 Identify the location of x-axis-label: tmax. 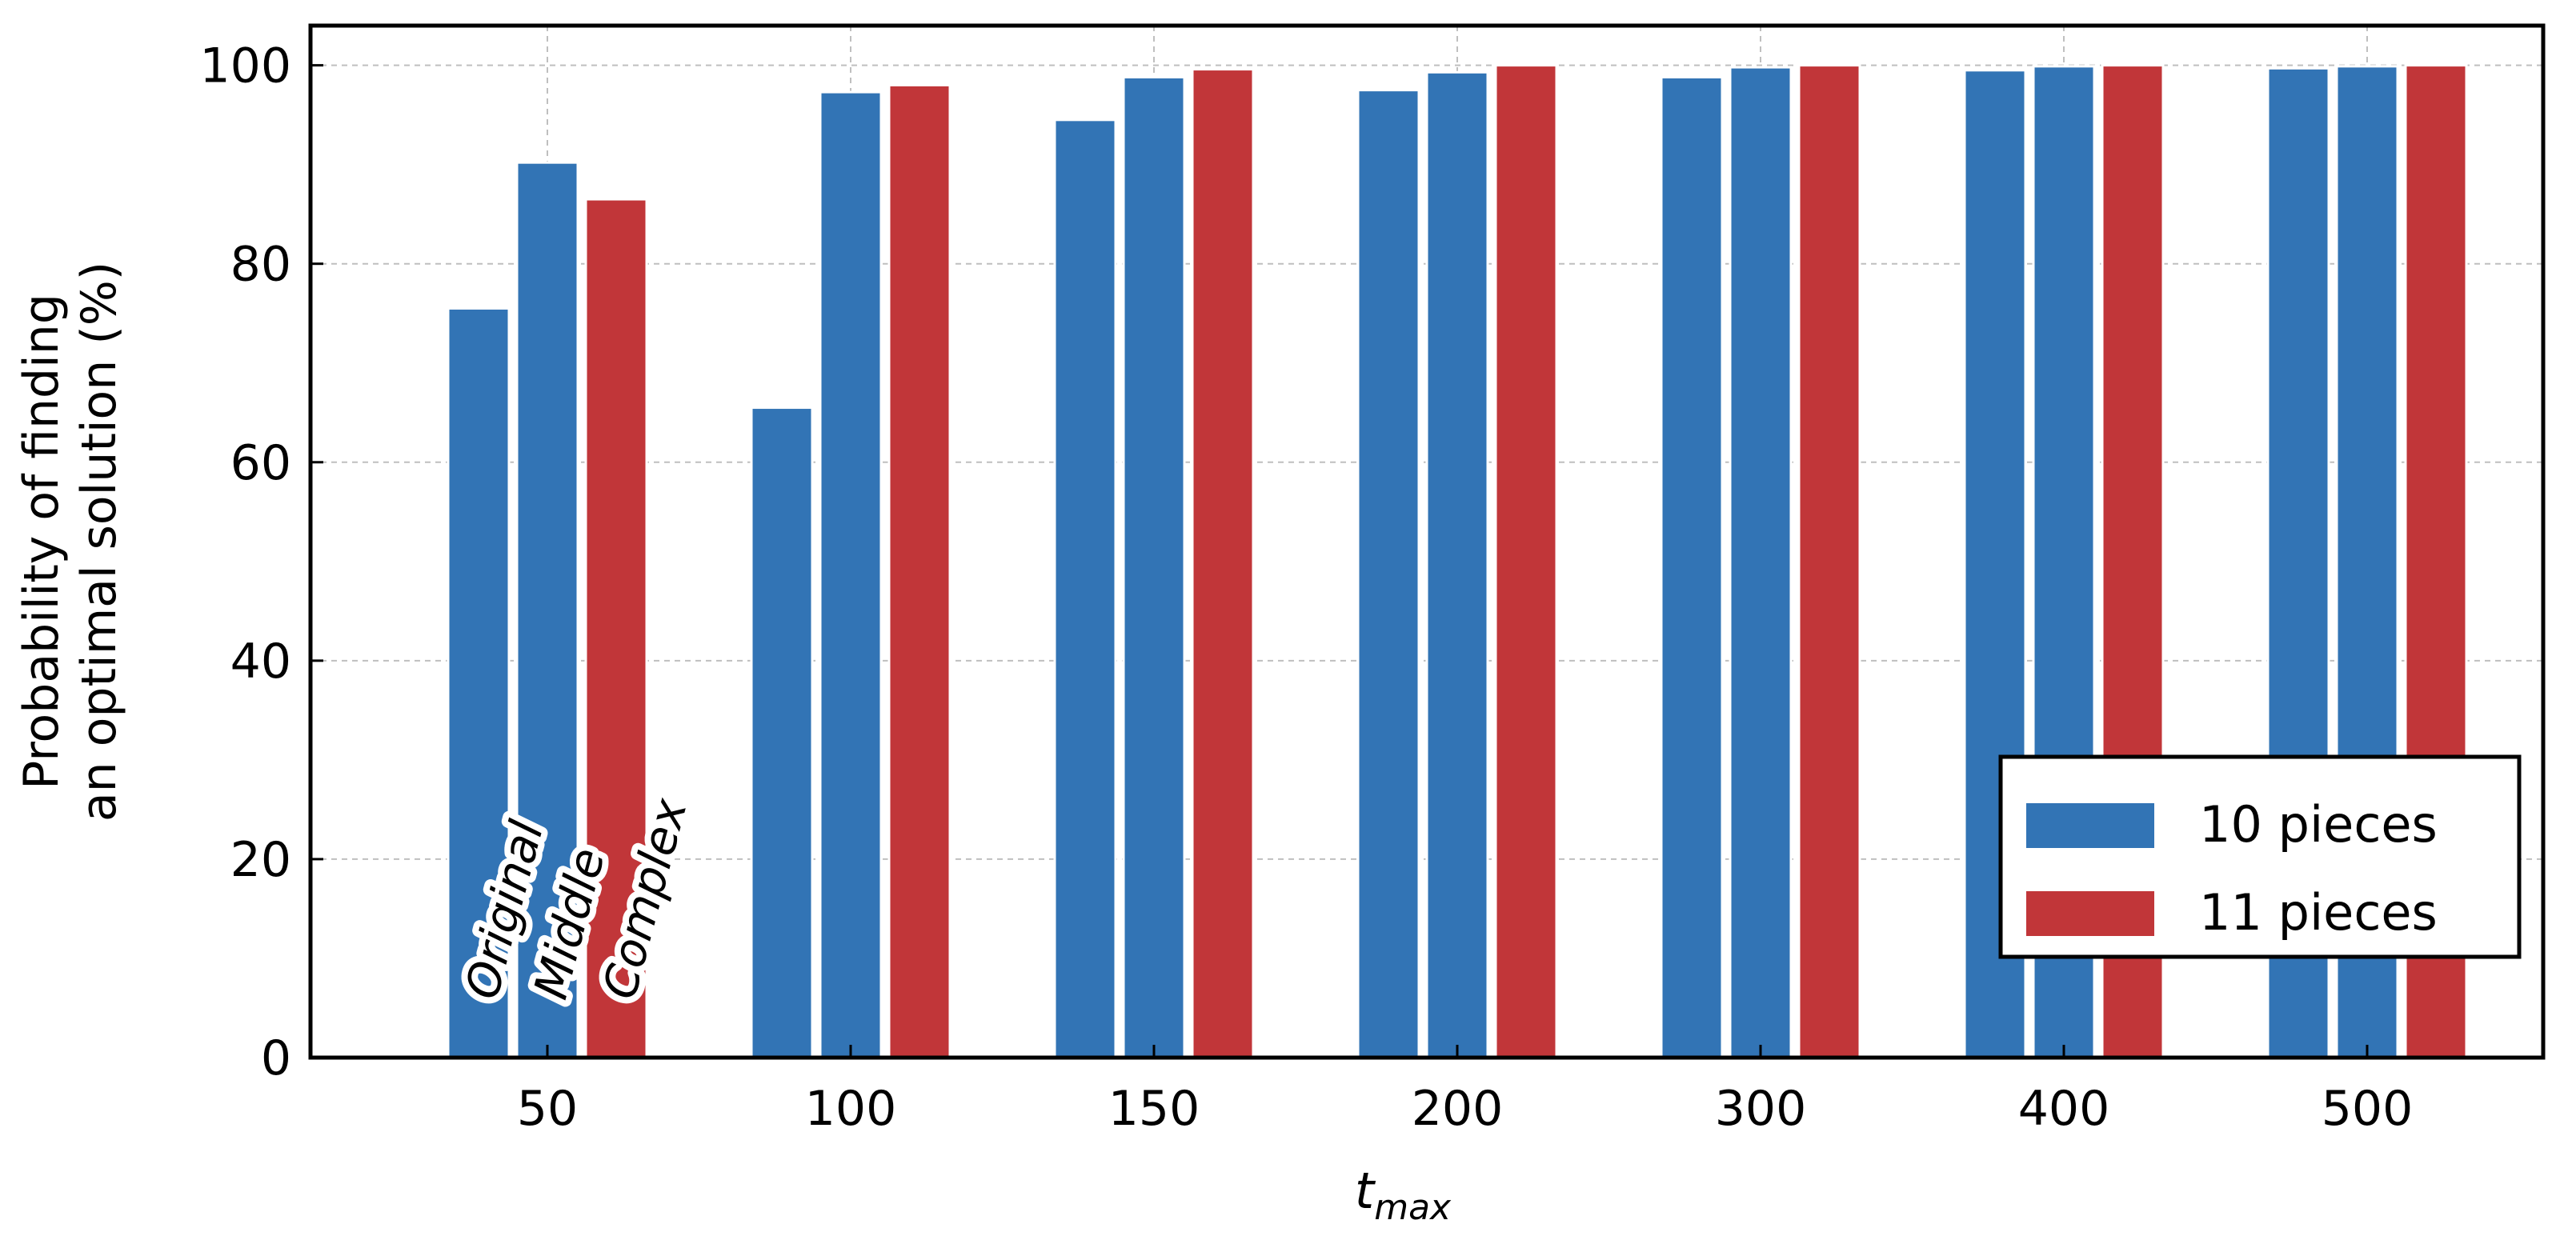
(1403, 1195).